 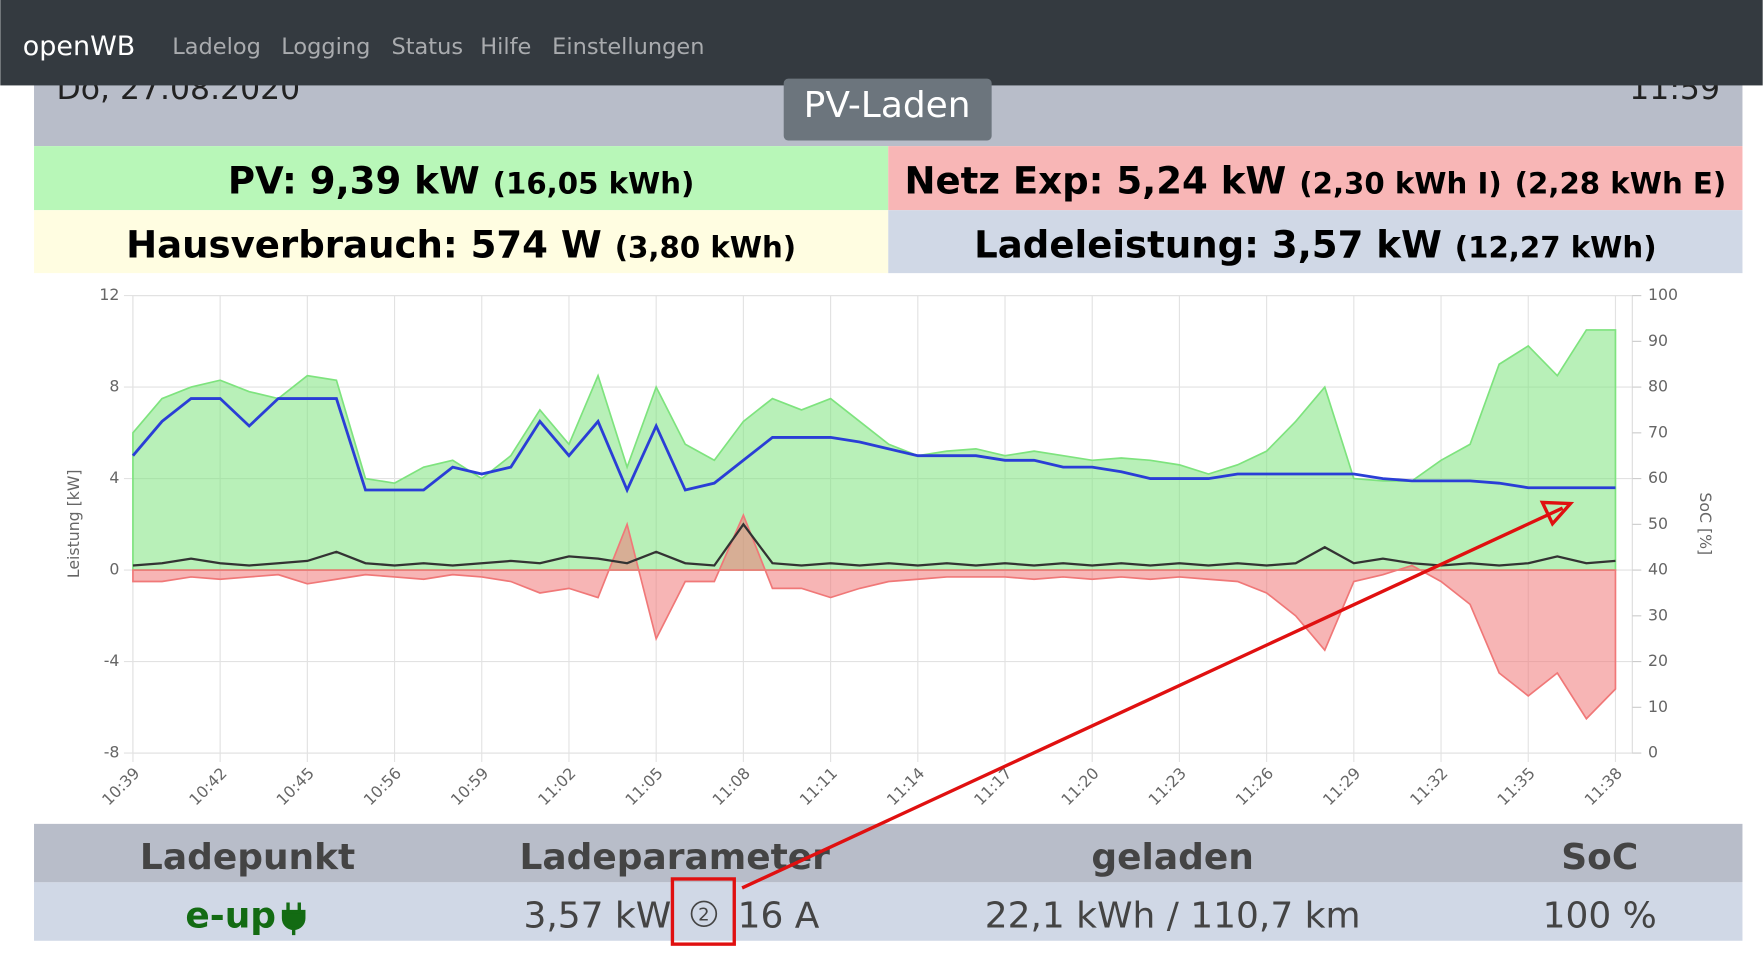 I want to click on y2-axis-label: SoC [%], so click(x=1705, y=523).